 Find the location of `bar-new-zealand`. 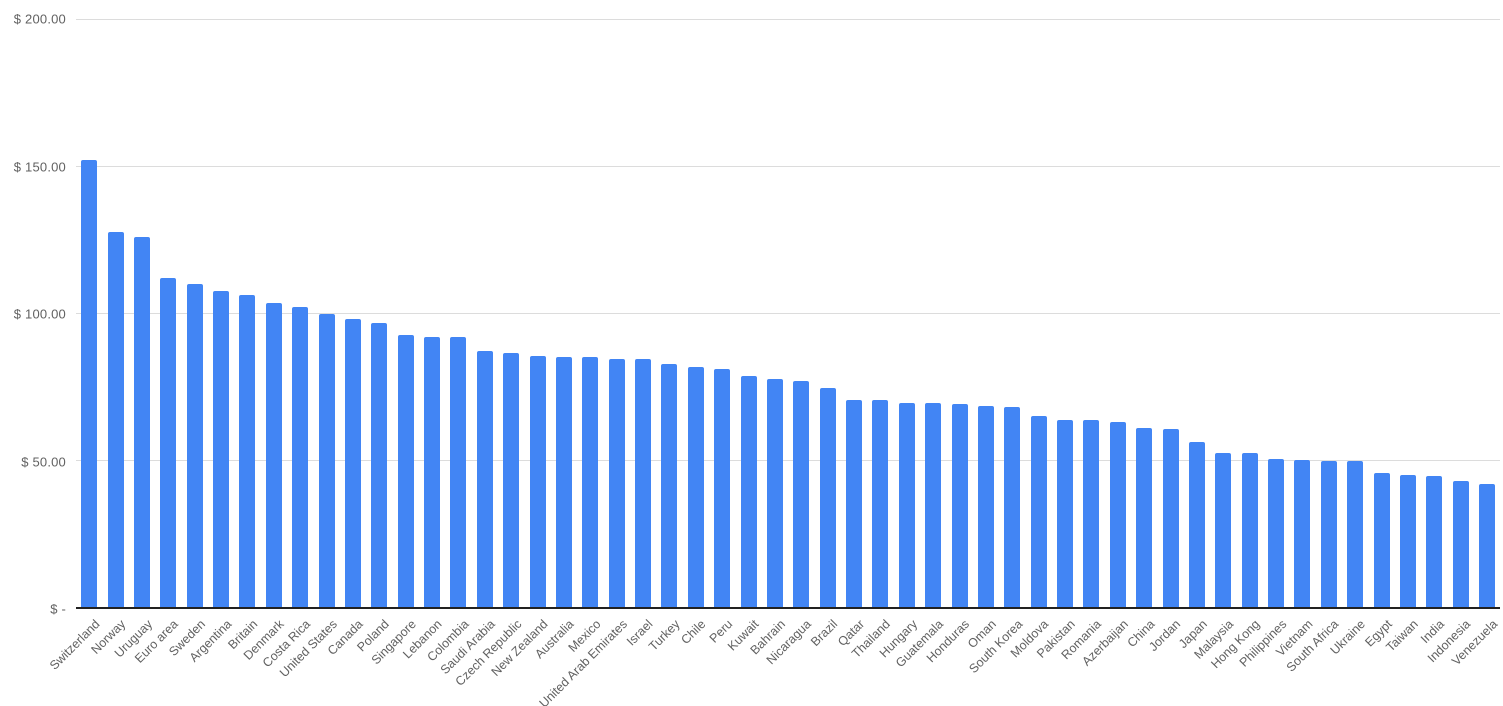

bar-new-zealand is located at coordinates (537, 481).